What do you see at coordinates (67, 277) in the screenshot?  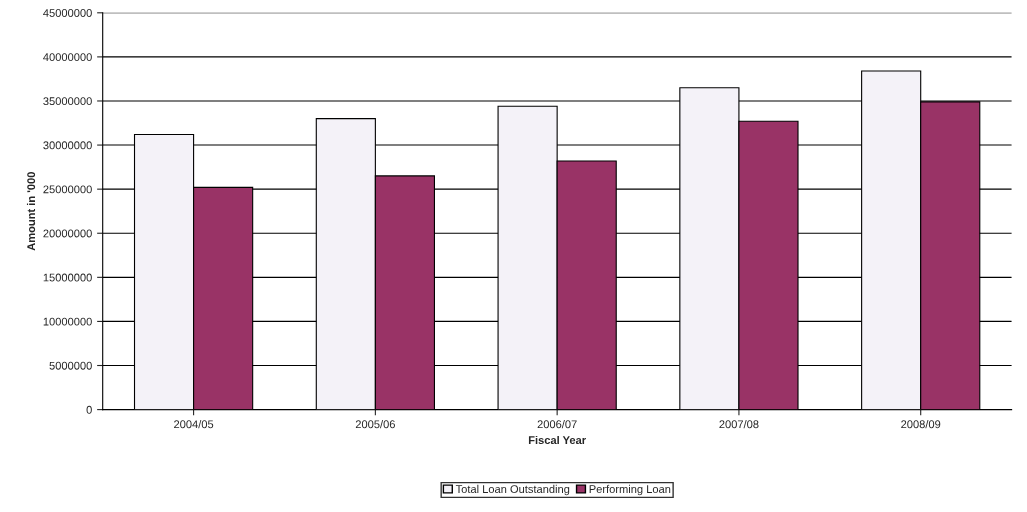 I see `y-tick-label: 15000000` at bounding box center [67, 277].